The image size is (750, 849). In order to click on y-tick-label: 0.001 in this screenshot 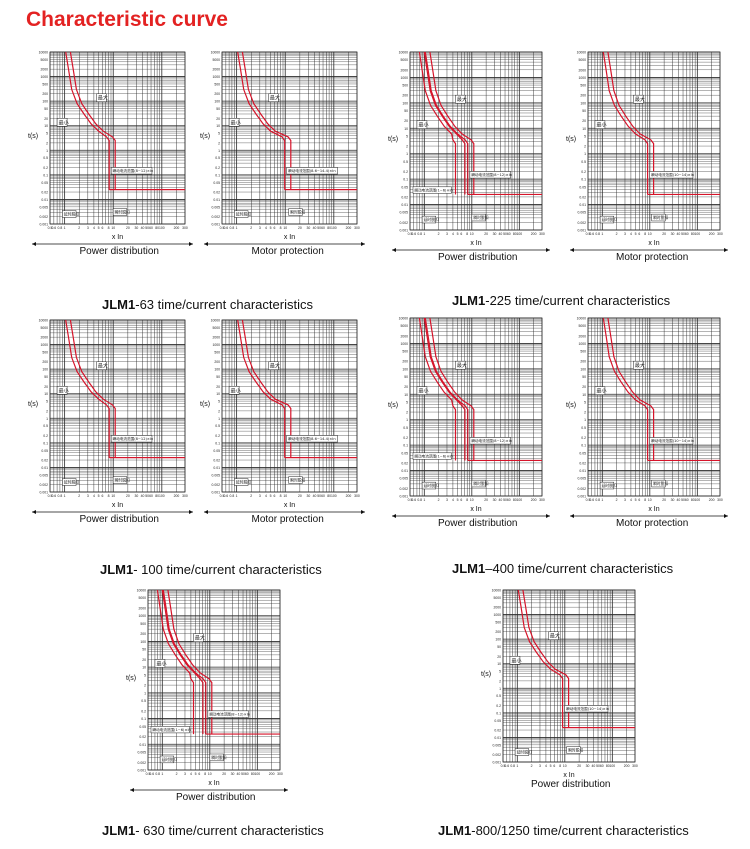, I will do `click(44, 225)`.